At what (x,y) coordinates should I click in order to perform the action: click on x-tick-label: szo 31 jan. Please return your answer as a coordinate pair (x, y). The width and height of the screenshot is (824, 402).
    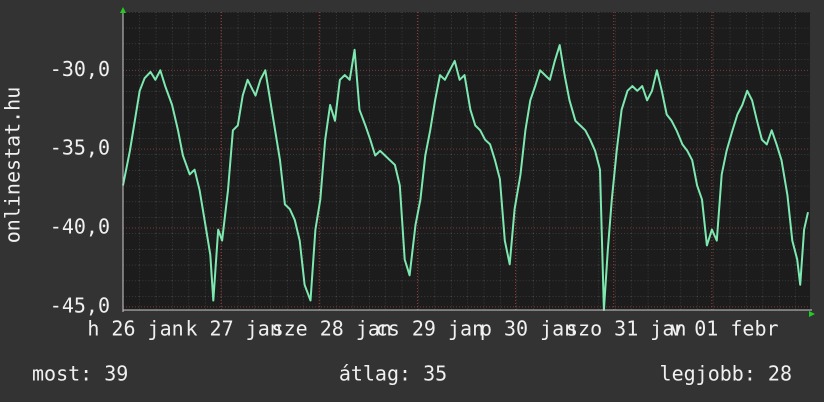
    Looking at the image, I should click on (626, 329).